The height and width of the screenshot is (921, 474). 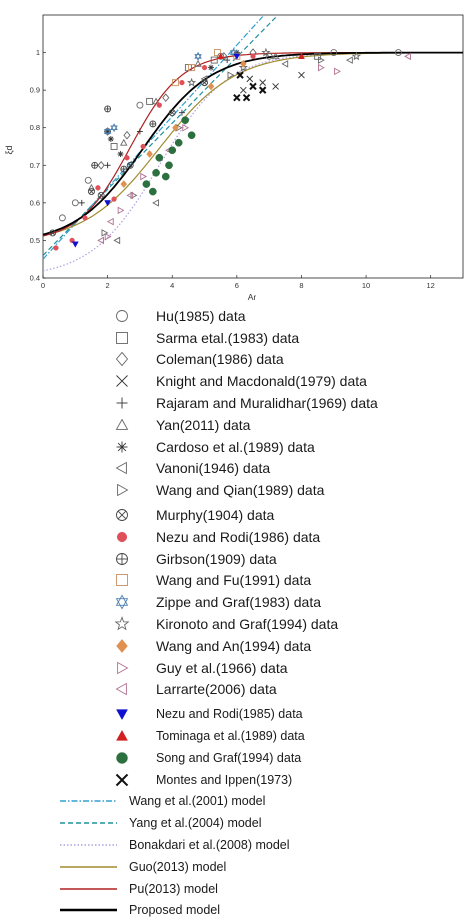 I want to click on legend-label: Tominaga et al.(1989) data, so click(x=230, y=736).